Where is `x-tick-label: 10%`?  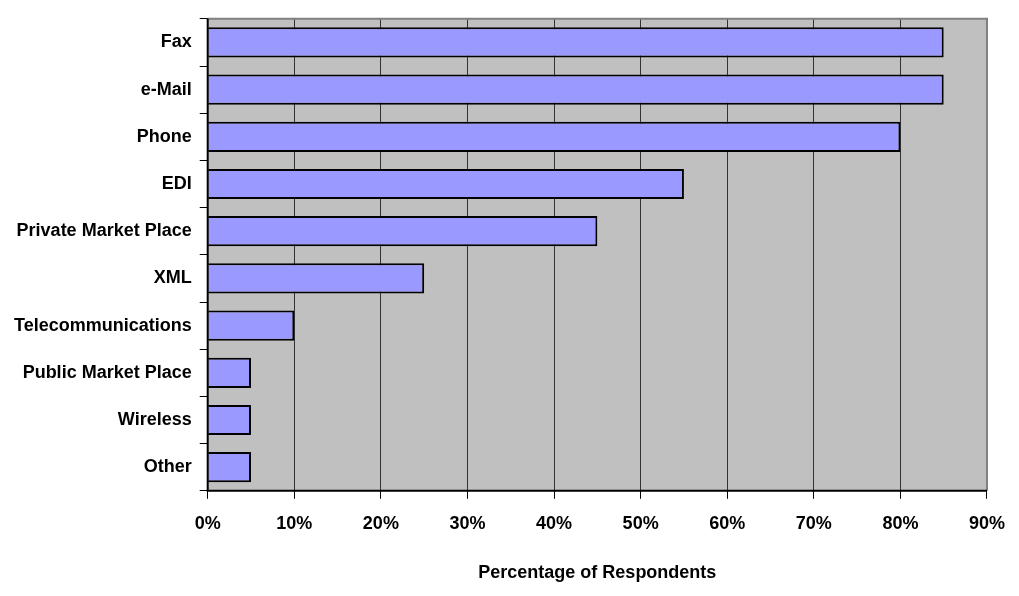 x-tick-label: 10% is located at coordinates (294, 522).